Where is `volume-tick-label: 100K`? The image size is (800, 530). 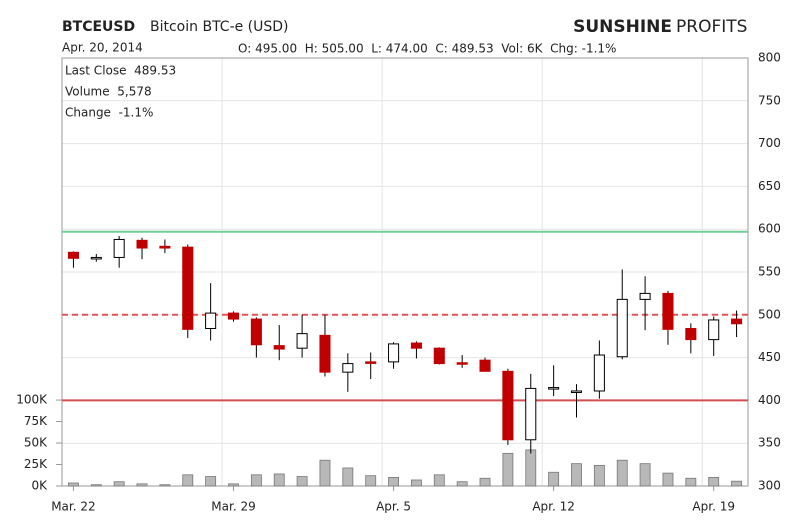
volume-tick-label: 100K is located at coordinates (32, 400).